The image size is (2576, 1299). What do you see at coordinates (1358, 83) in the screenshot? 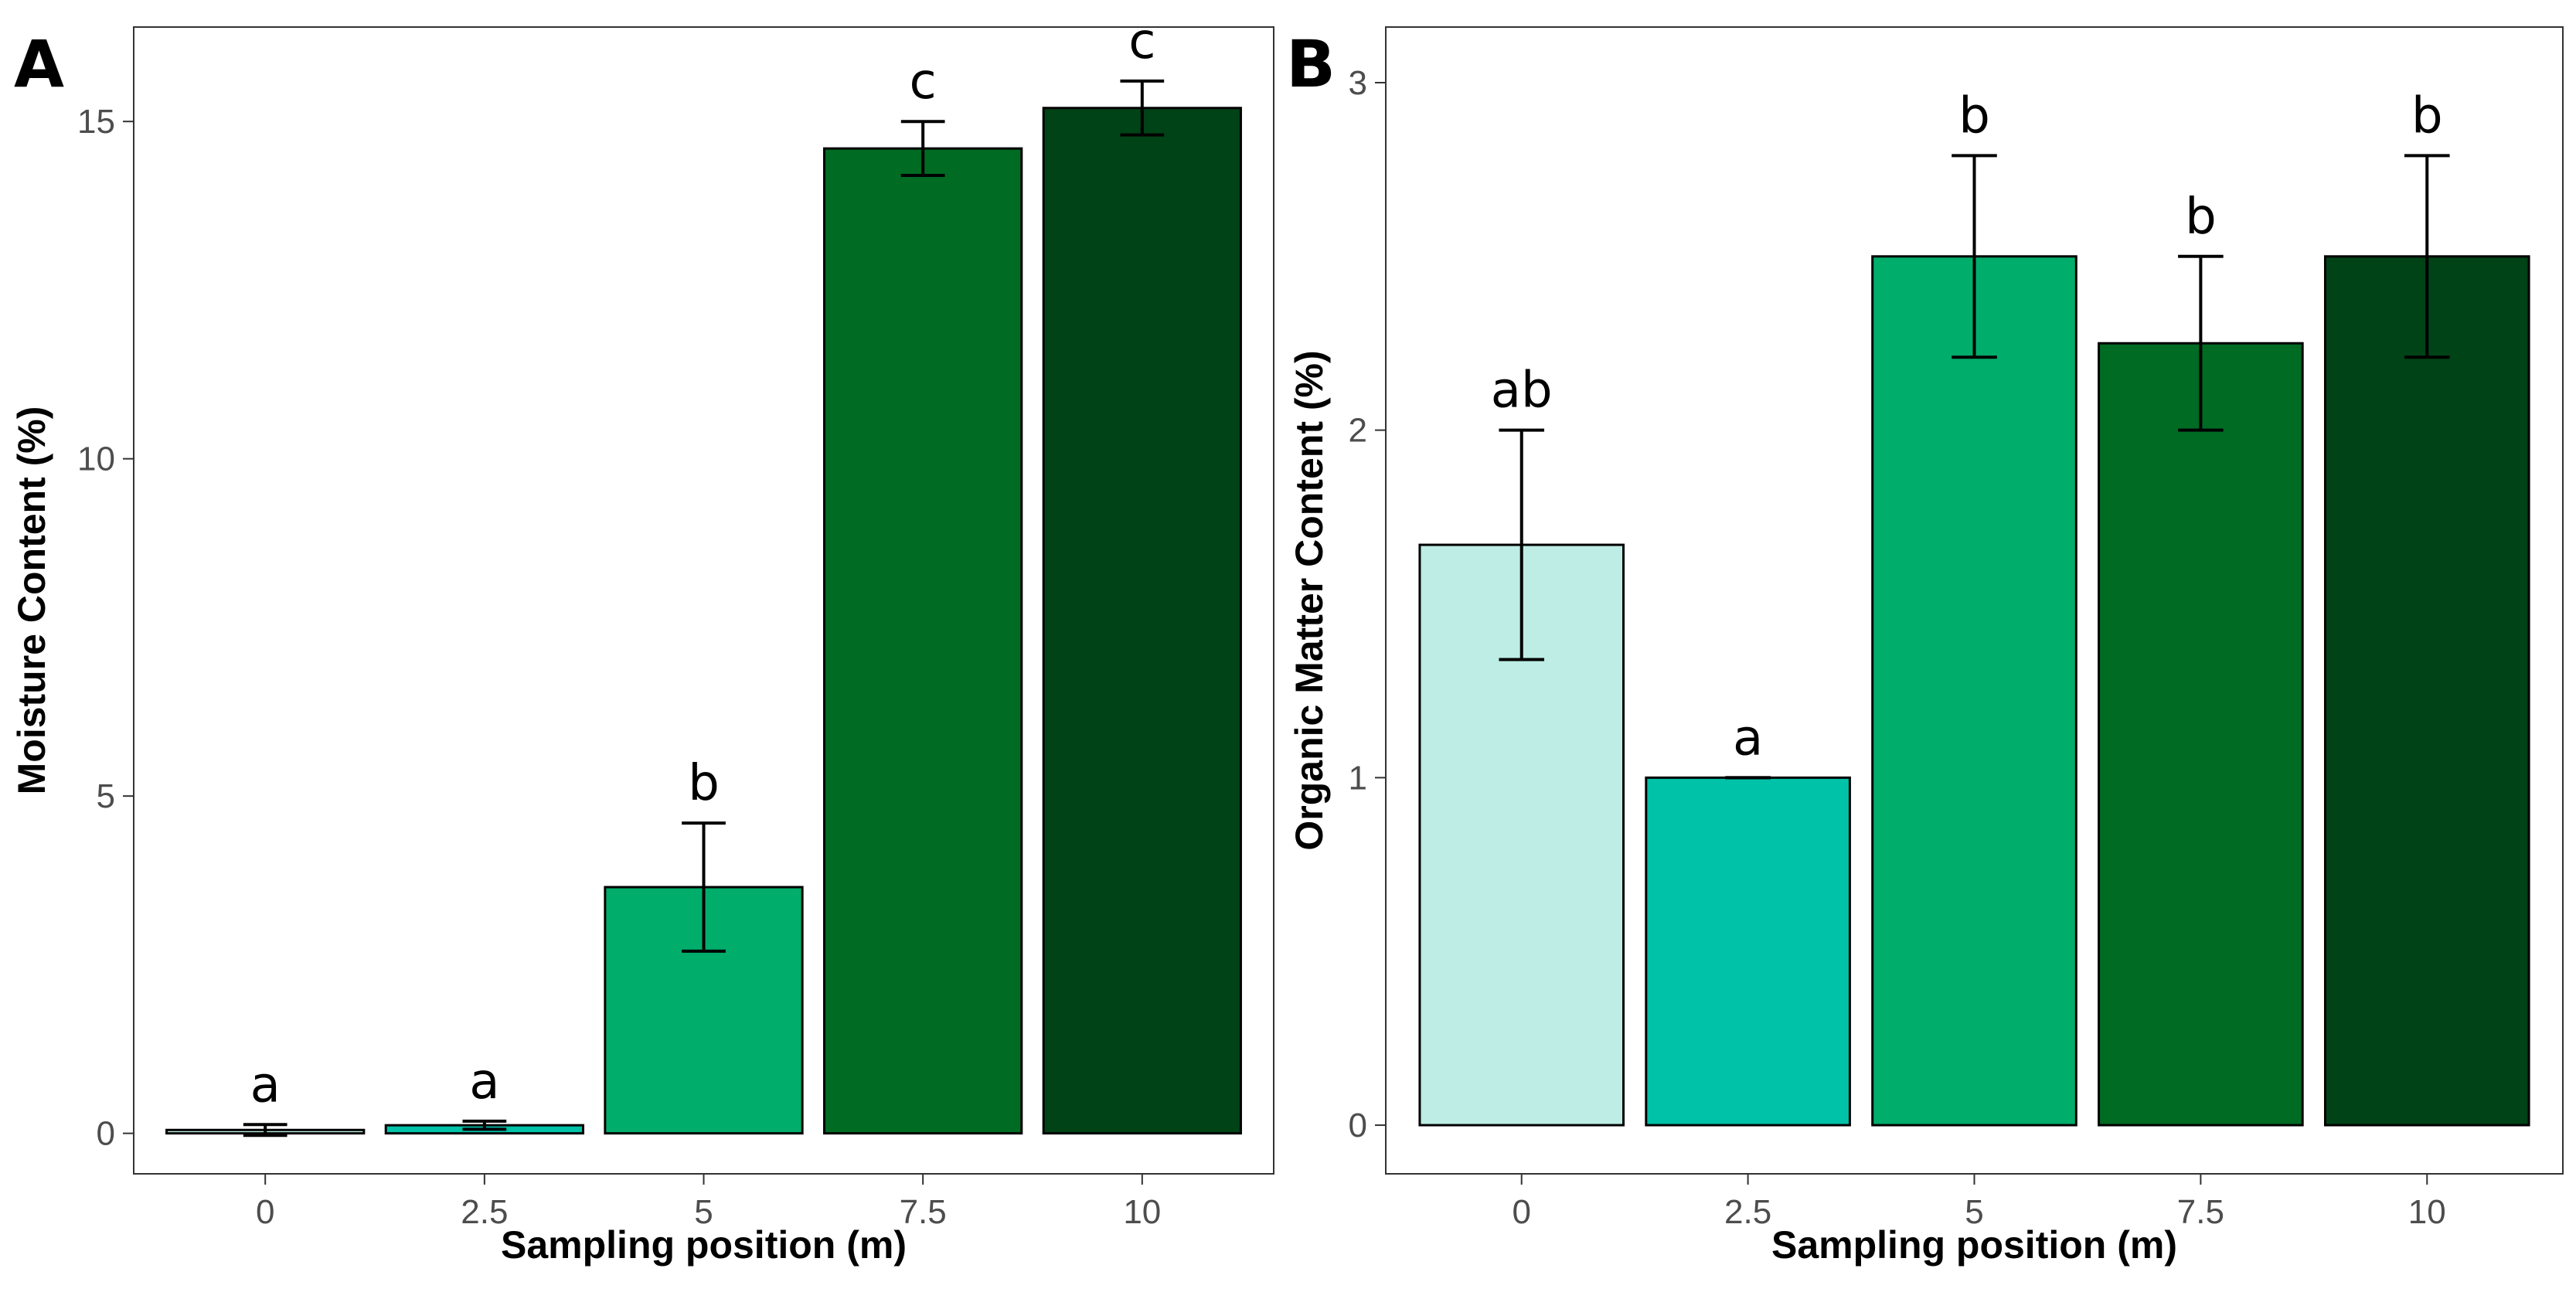
I see `y-tick-label: 3` at bounding box center [1358, 83].